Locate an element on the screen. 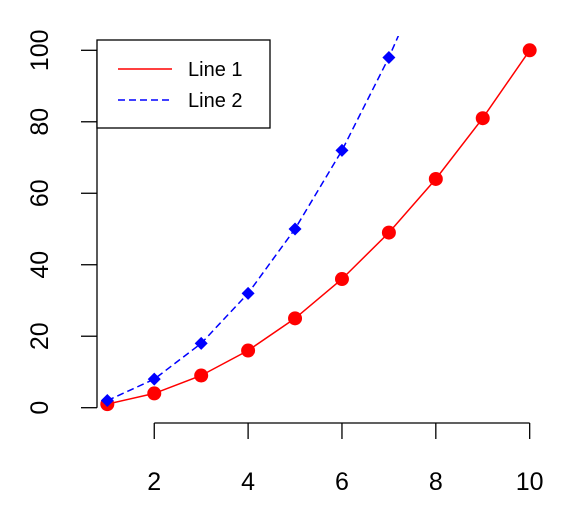 This screenshot has width=576, height=518. x-axis: 2 4 6 8 10 is located at coordinates (345, 459).